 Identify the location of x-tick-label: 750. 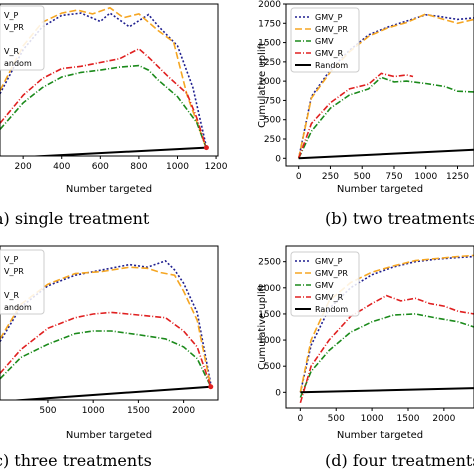
(393, 177).